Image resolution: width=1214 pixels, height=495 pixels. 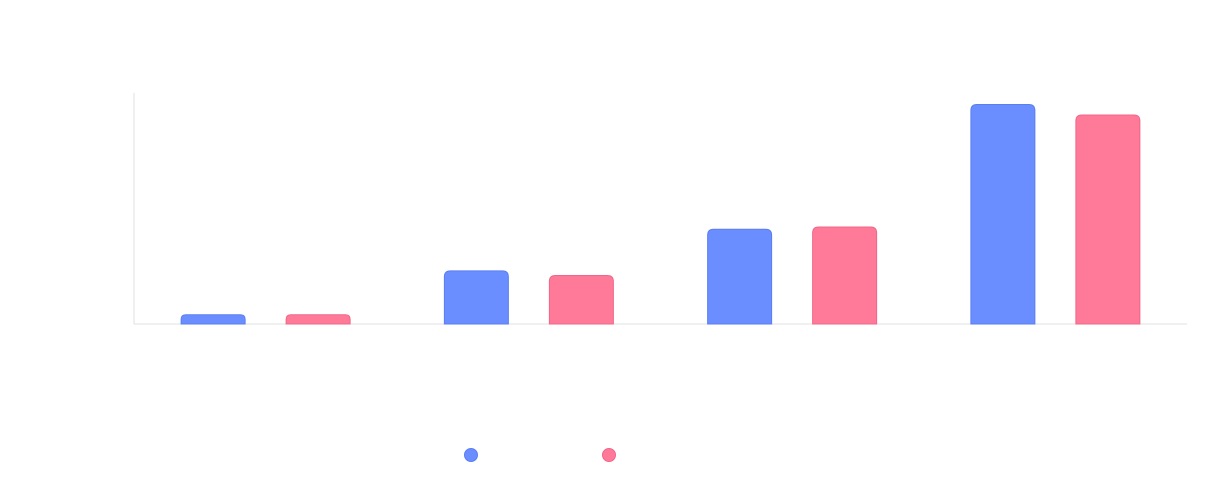 I want to click on legend-marker-series1, so click(x=471, y=455).